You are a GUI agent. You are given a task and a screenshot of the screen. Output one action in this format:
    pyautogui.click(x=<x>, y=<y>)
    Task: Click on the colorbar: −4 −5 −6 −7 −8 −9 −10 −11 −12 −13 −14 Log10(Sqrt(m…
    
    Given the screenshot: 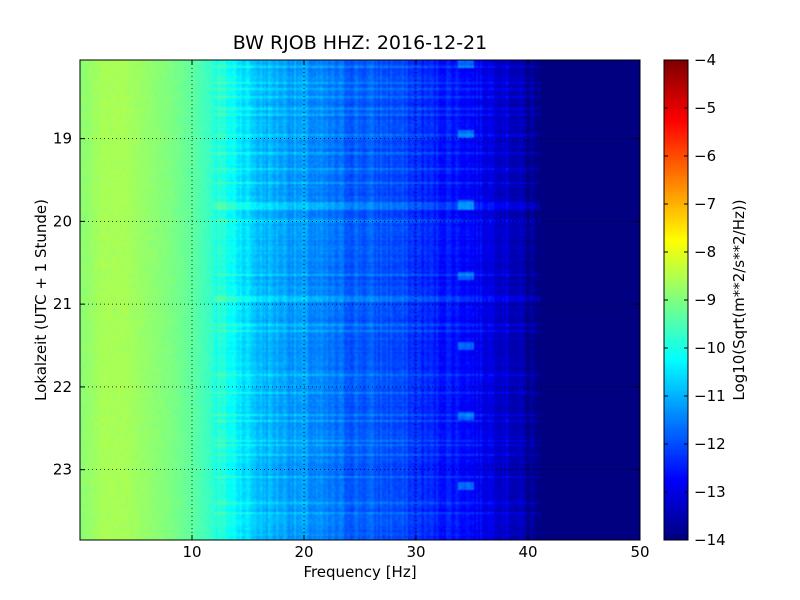 What is the action you would take?
    pyautogui.click(x=705, y=300)
    